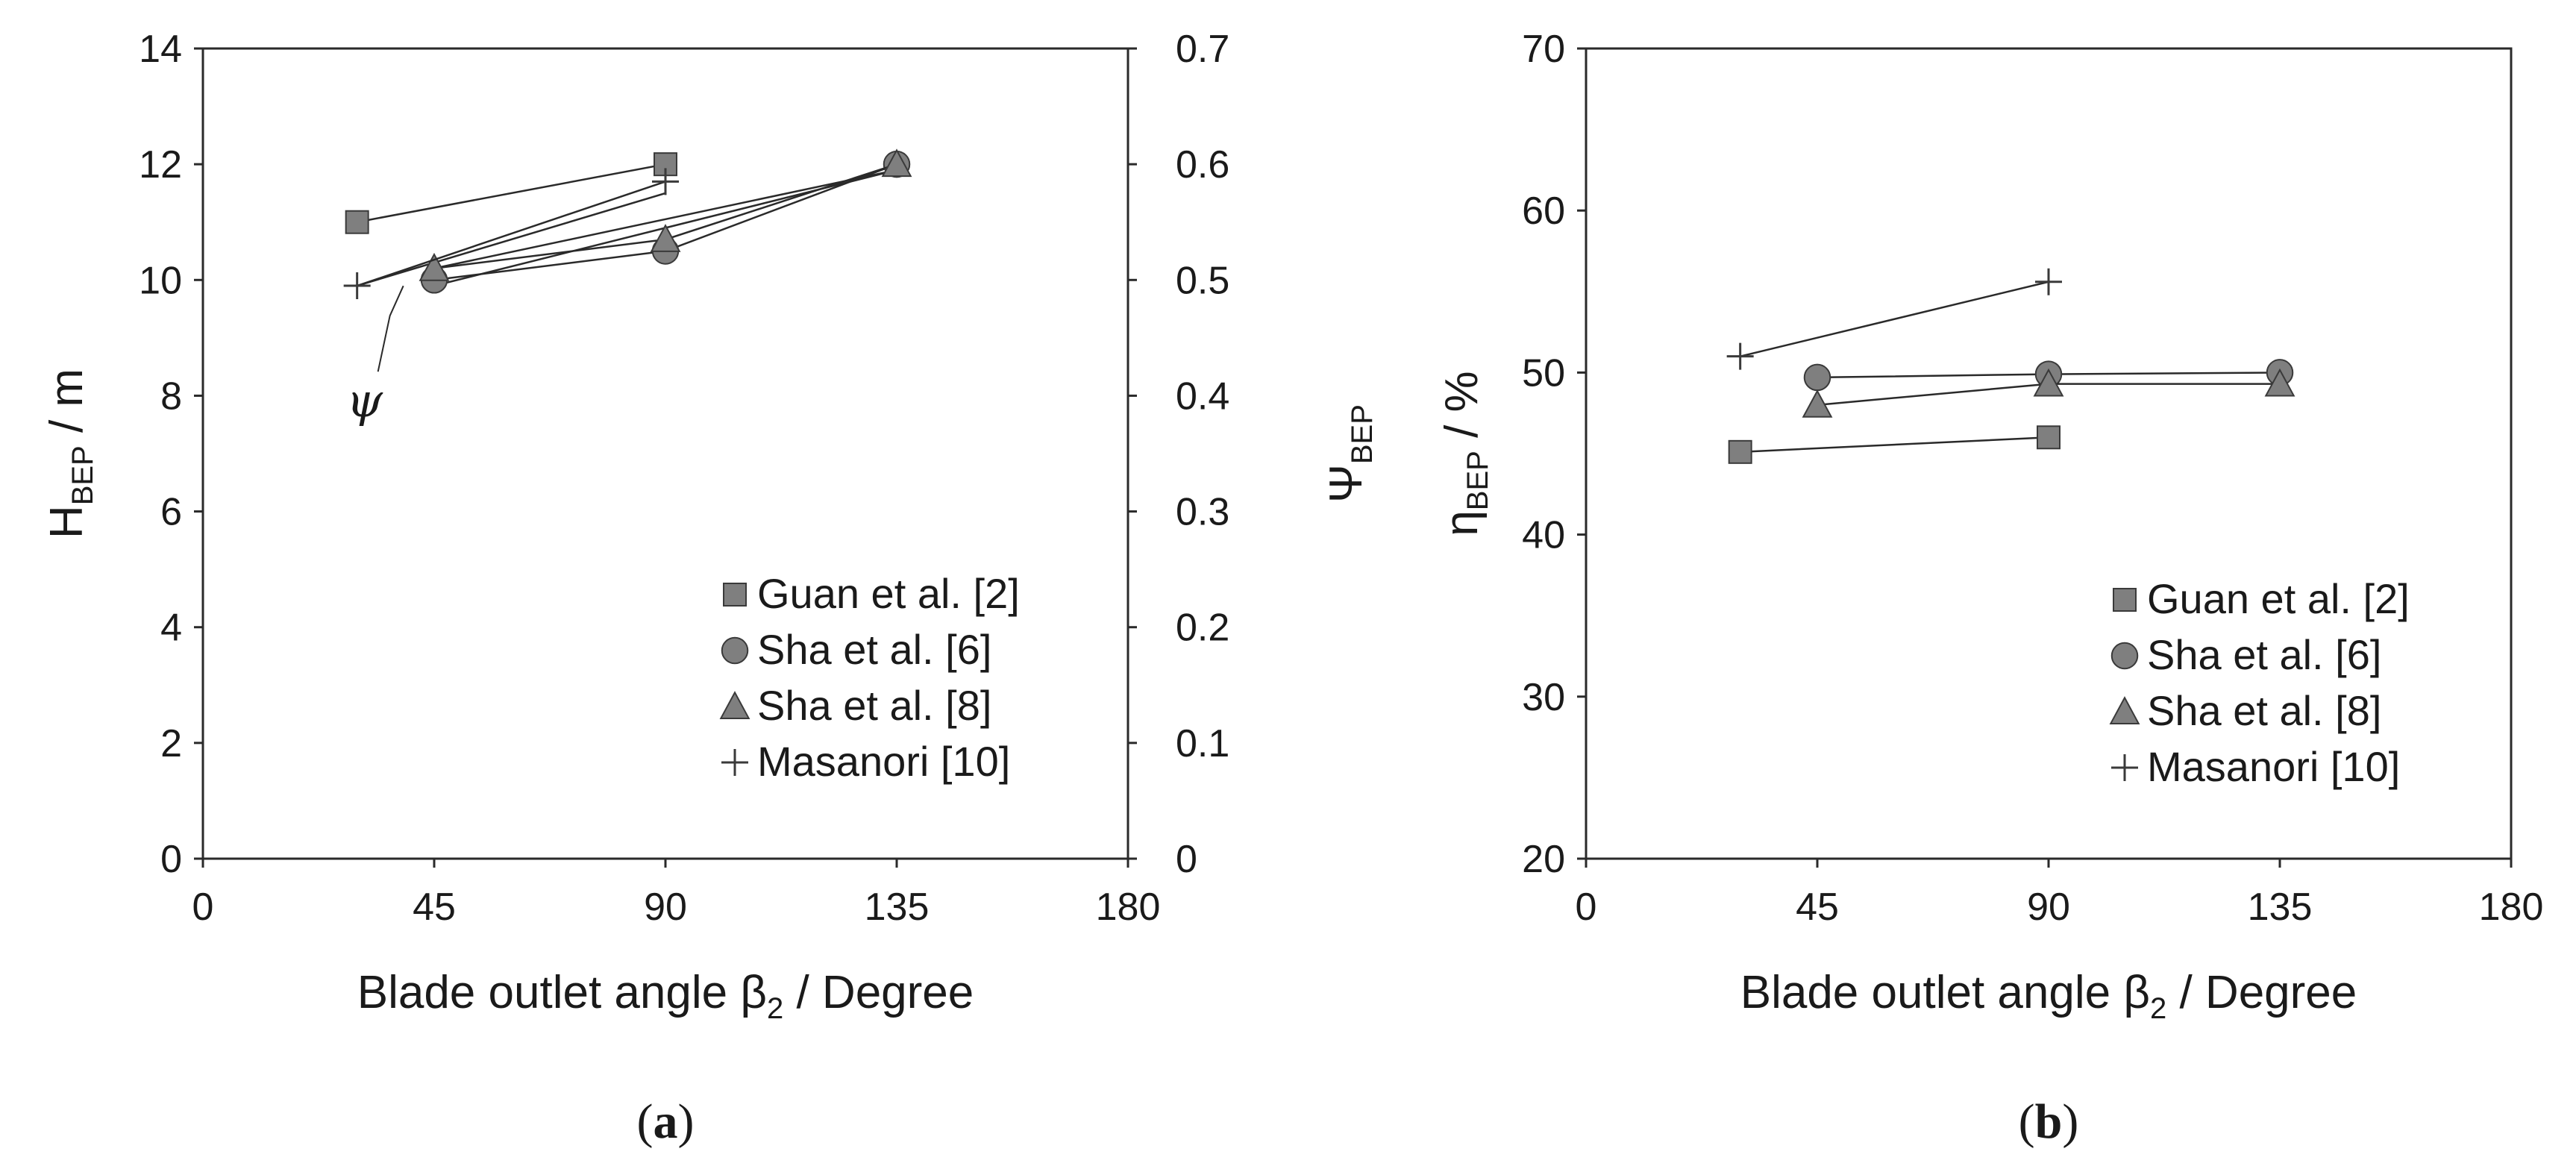  Describe the element at coordinates (874, 649) in the screenshot. I see `legend-entry: Sha et al. [6]` at that location.